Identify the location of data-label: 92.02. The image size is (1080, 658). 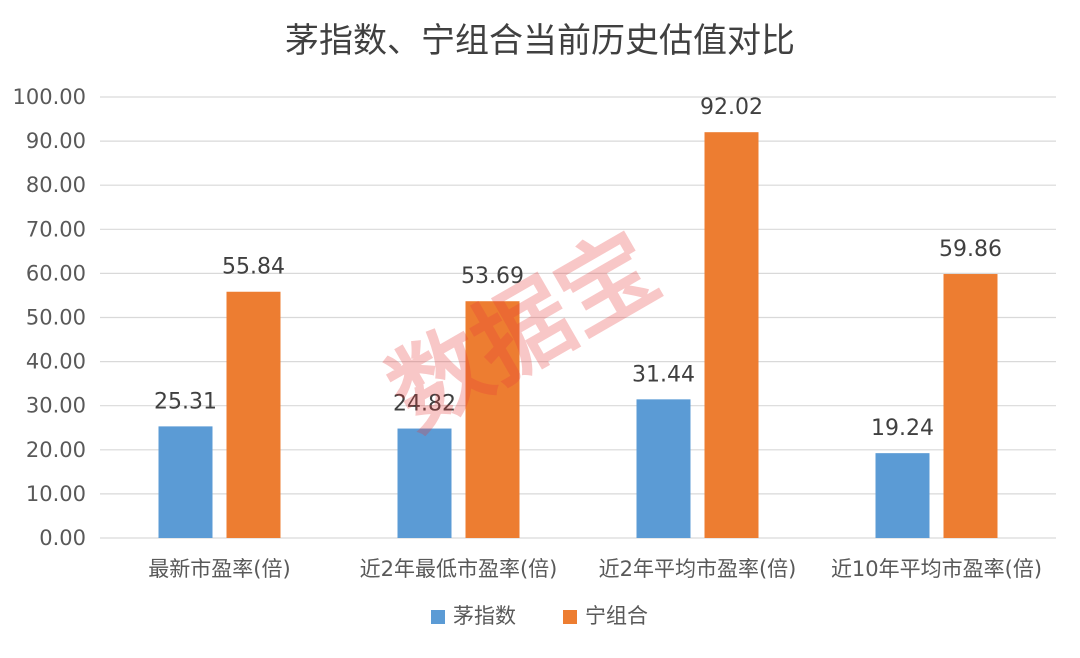
(731, 107).